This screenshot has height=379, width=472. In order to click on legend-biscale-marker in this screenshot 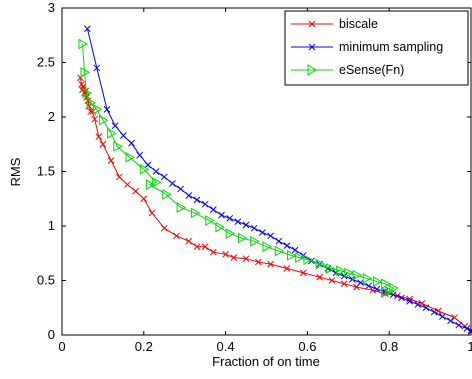, I will do `click(312, 24)`.